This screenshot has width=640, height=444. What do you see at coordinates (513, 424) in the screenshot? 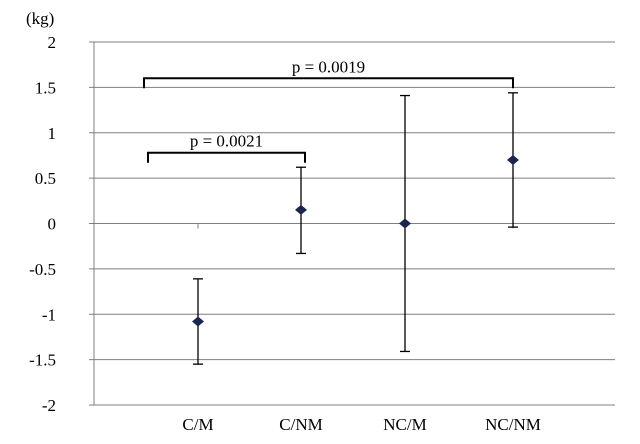
I see `x-tick-label: NC/NM` at bounding box center [513, 424].